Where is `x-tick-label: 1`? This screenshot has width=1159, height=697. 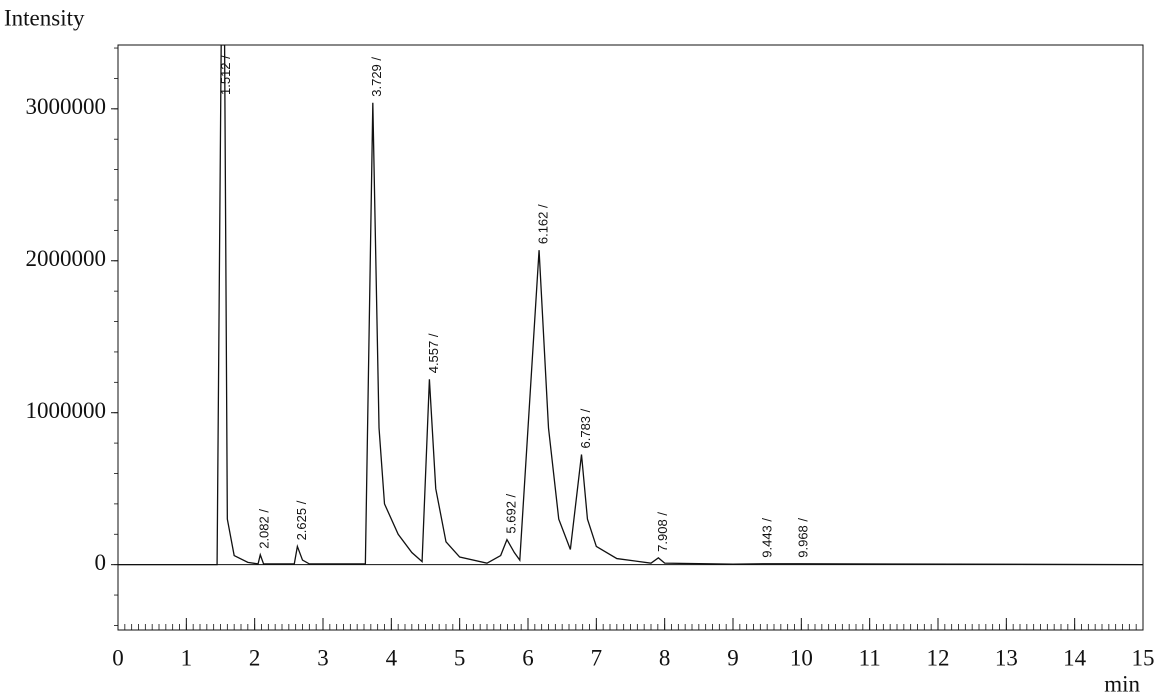
x-tick-label: 1 is located at coordinates (187, 657).